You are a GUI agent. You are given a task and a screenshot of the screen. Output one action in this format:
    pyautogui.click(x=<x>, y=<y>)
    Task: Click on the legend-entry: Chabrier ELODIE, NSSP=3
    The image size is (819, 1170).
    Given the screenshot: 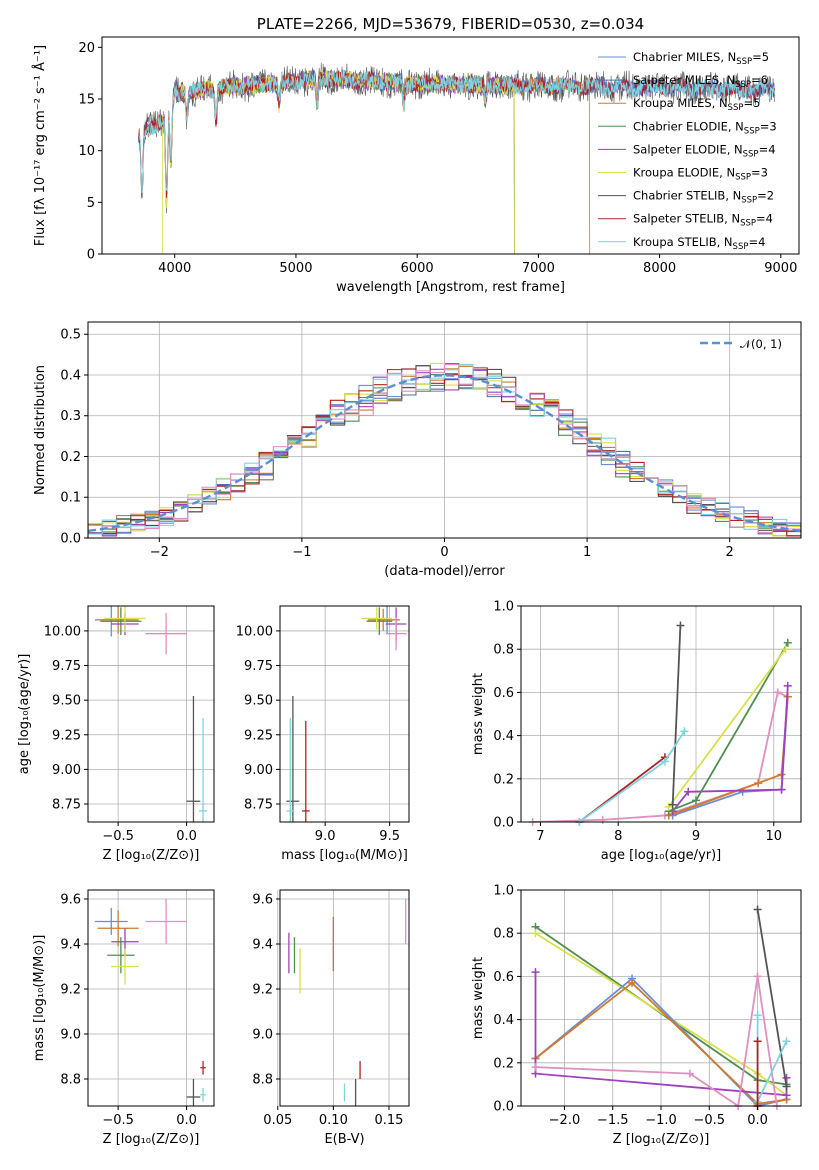 What is the action you would take?
    pyautogui.click(x=705, y=127)
    